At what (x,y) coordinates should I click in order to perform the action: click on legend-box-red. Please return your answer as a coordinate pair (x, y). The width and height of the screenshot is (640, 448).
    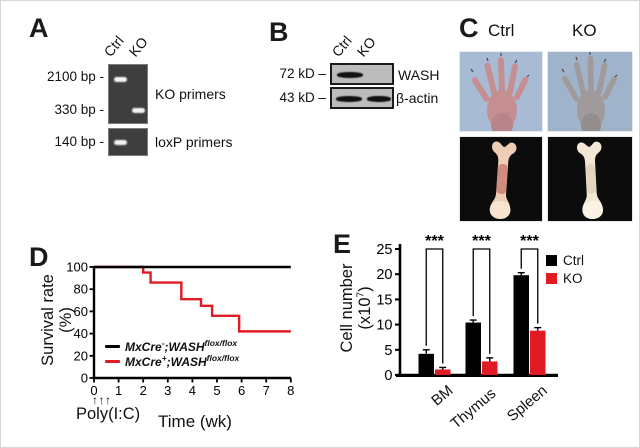
    Looking at the image, I should click on (551, 278).